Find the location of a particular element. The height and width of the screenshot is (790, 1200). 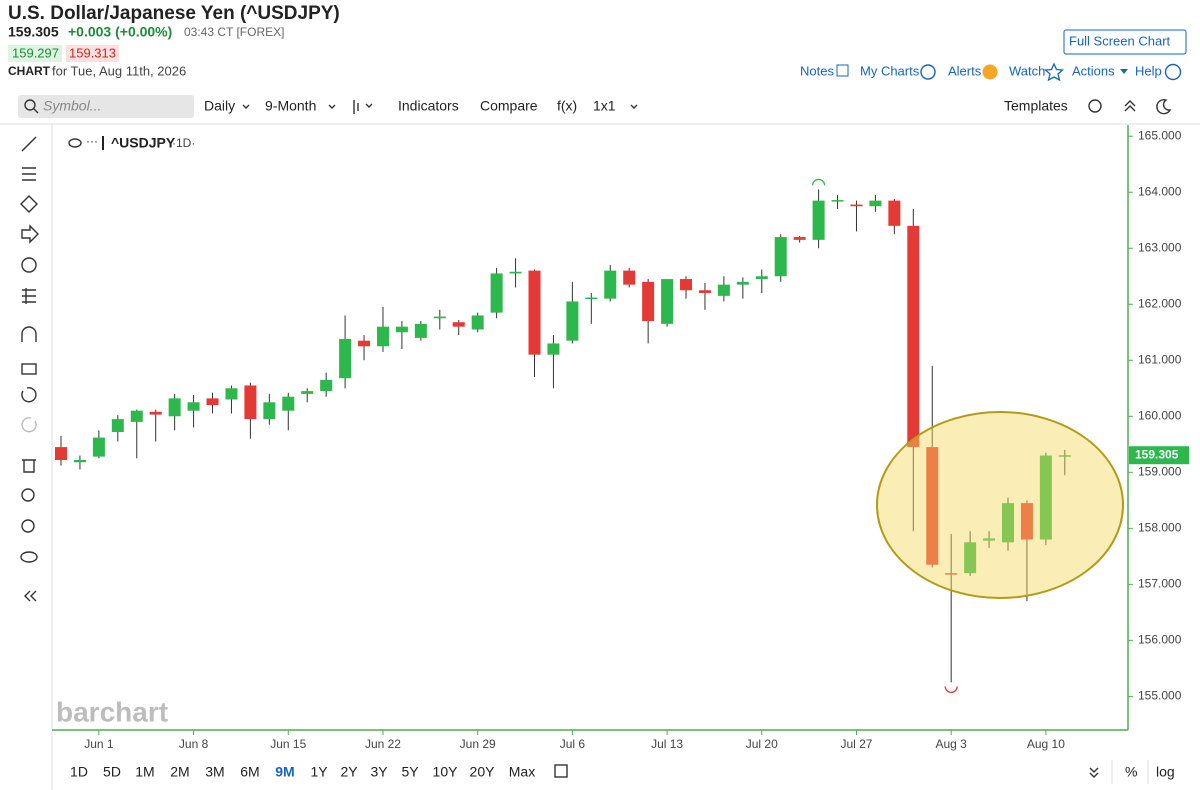

full-screen-label: Full Screen Chart is located at coordinates (1120, 40).